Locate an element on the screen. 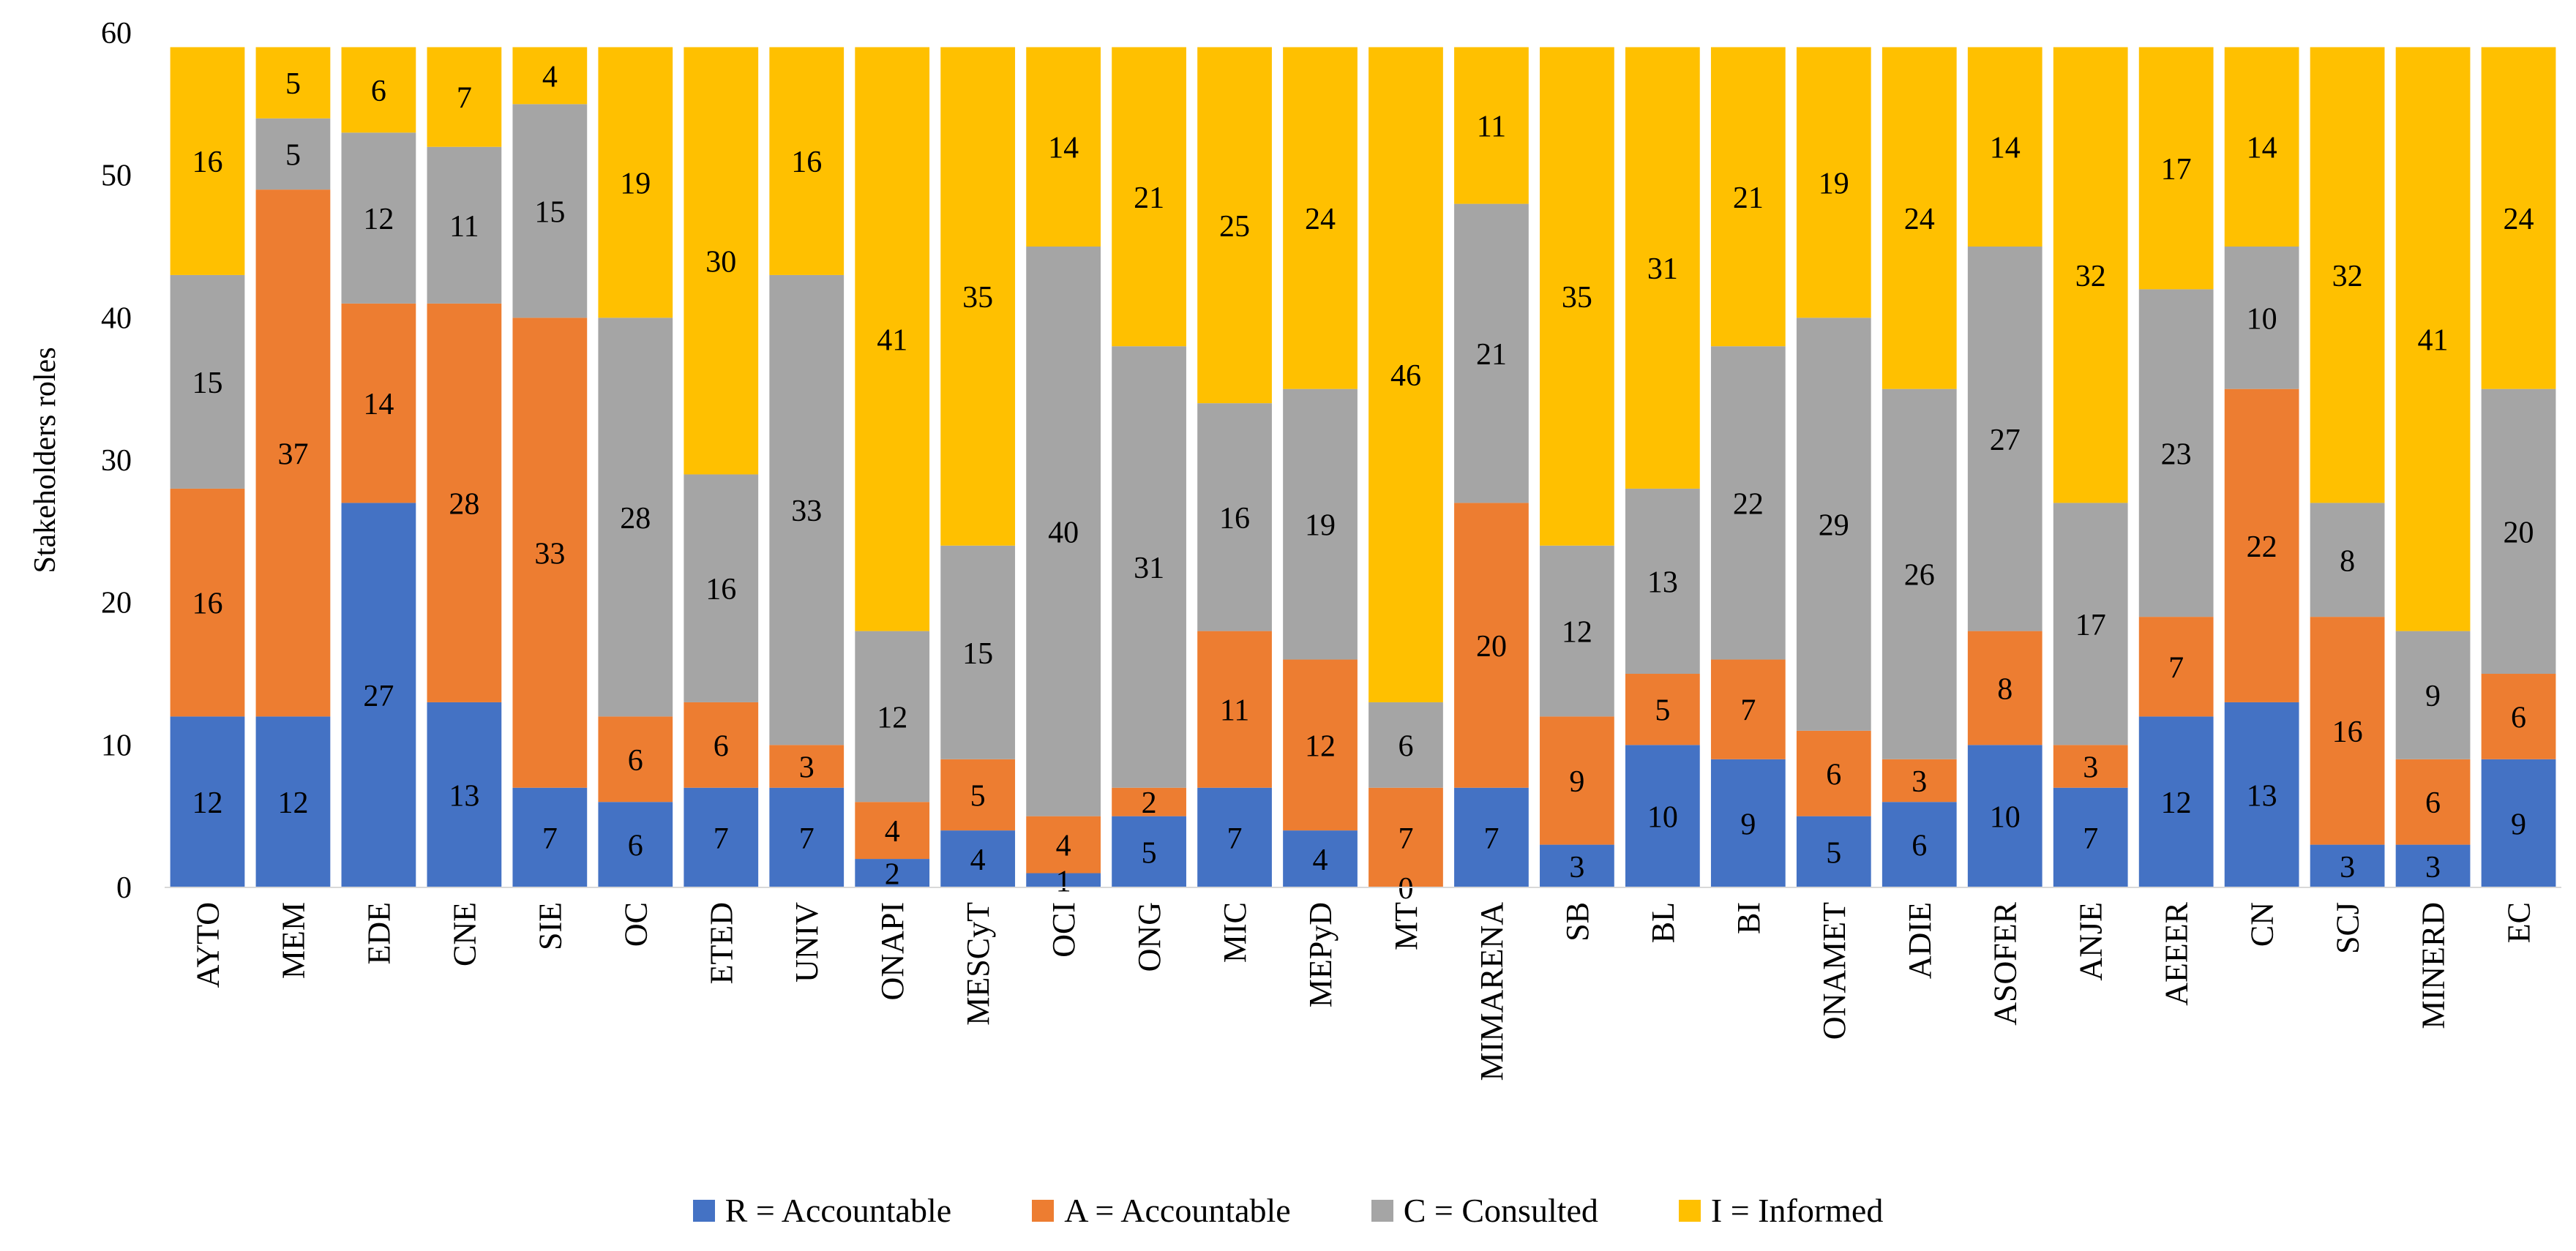  x-tick-label: SIE is located at coordinates (550, 926).